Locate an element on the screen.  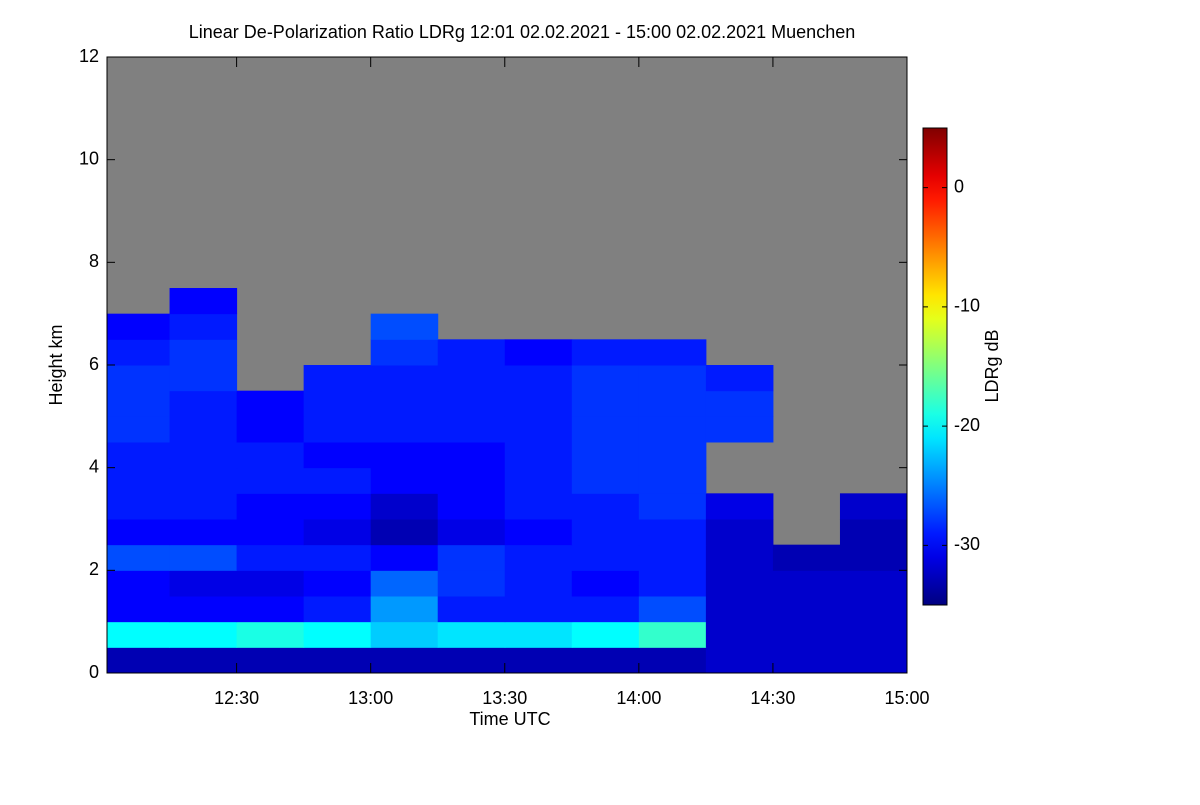
x-tick-label: 14:30 is located at coordinates (772, 698).